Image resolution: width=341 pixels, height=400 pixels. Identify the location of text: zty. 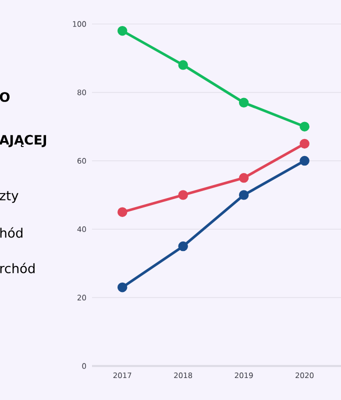
(9, 197).